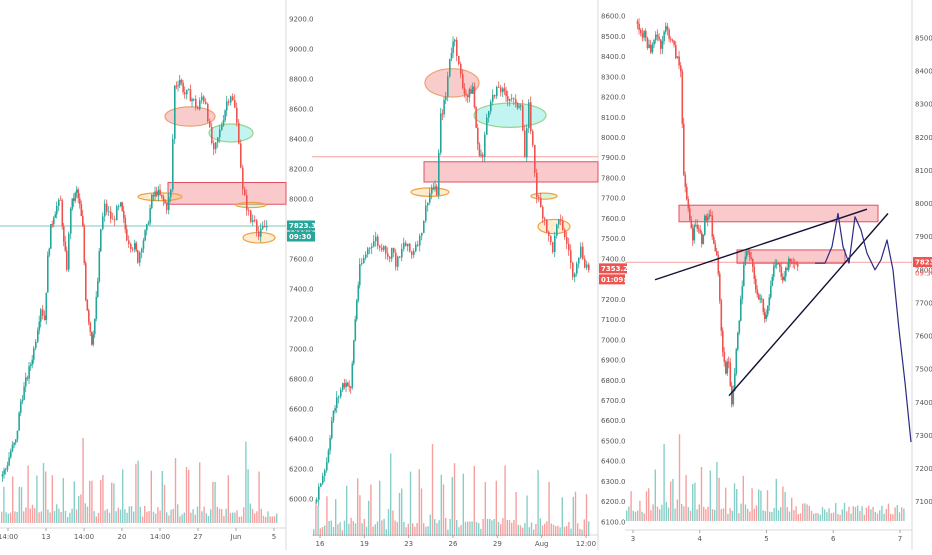 The image size is (932, 555). What do you see at coordinates (923, 370) in the screenshot?
I see `y-tick-label: 7500.0` at bounding box center [923, 370].